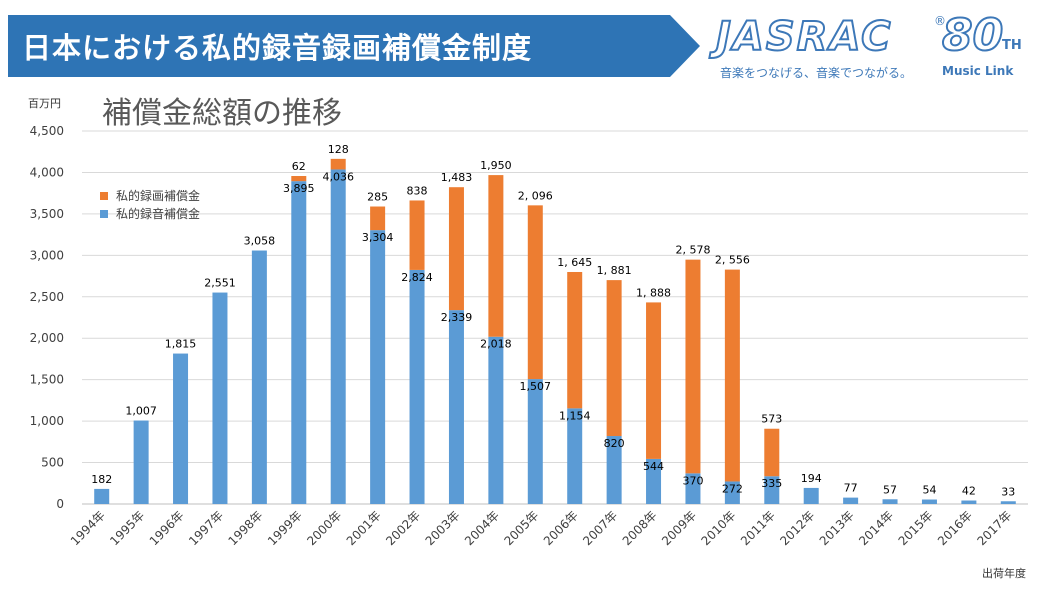  Describe the element at coordinates (574, 262) in the screenshot. I see `data-label-video: 1, 645` at that location.